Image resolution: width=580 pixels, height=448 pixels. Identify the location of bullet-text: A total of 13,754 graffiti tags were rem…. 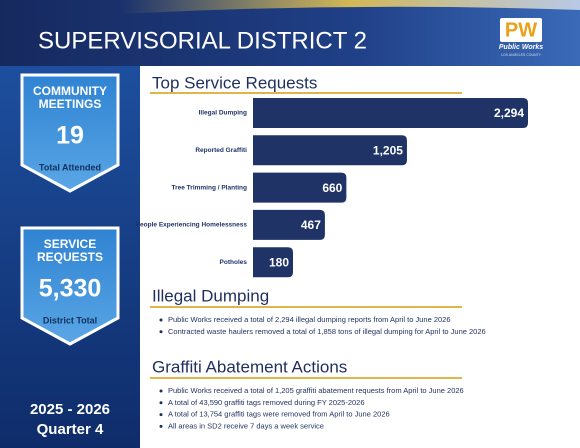
(279, 414).